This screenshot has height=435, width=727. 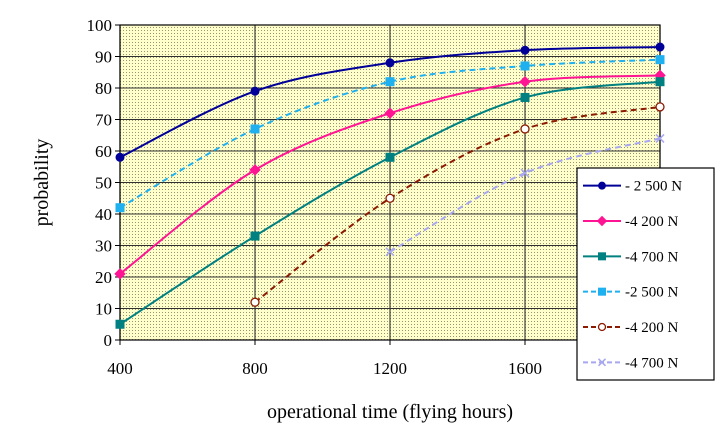 What do you see at coordinates (390, 412) in the screenshot?
I see `x-axis-title: operational time (flying hours)` at bounding box center [390, 412].